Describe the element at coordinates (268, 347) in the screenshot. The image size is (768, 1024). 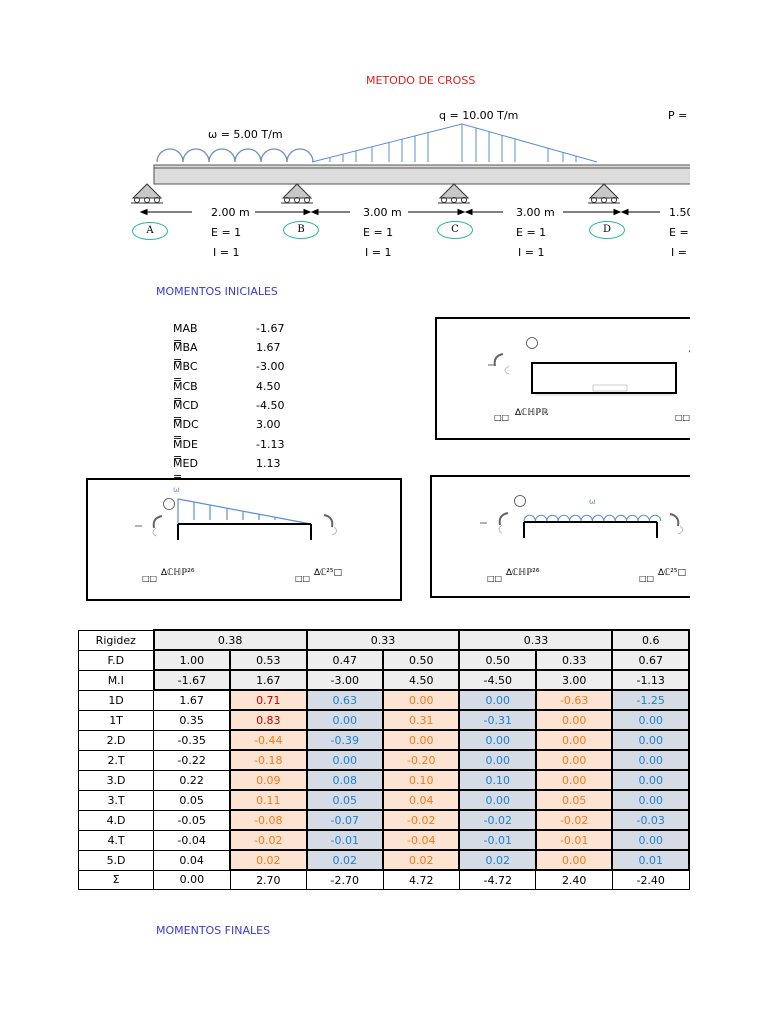
I see `moment-value: 1.67` at that location.